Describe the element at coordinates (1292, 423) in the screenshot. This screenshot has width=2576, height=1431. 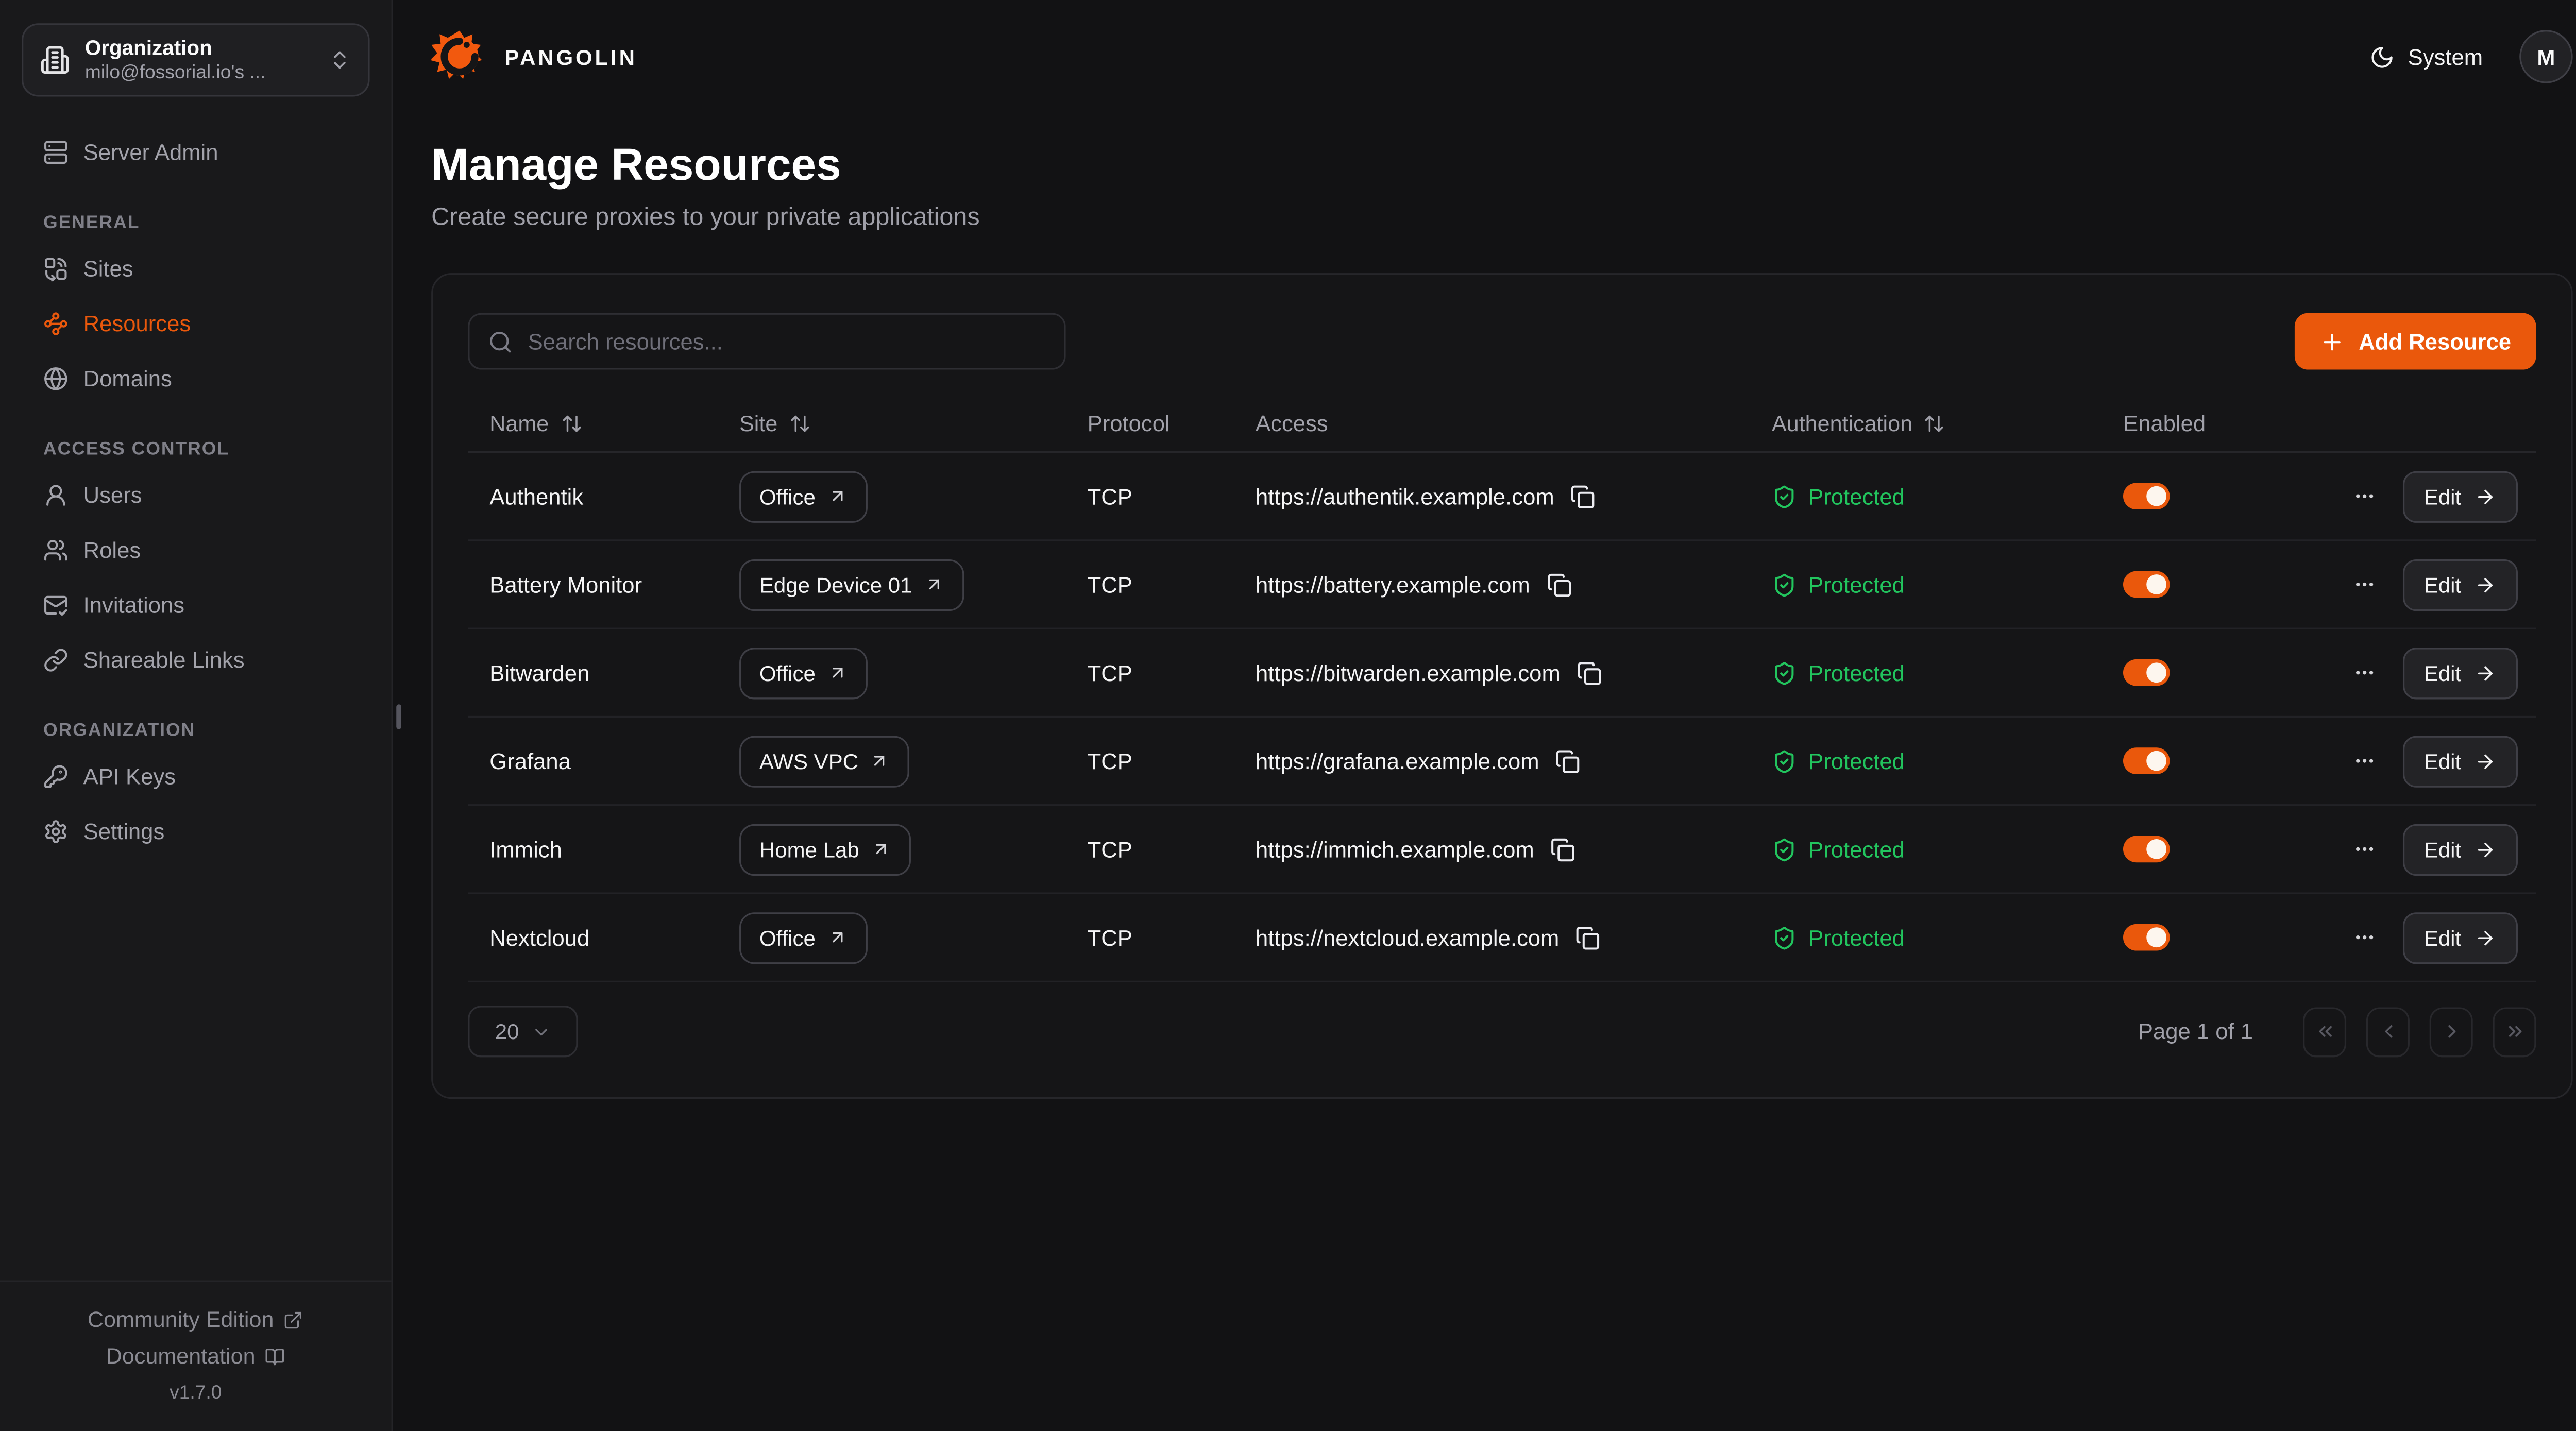
I see `column-header-access: Access` at that location.